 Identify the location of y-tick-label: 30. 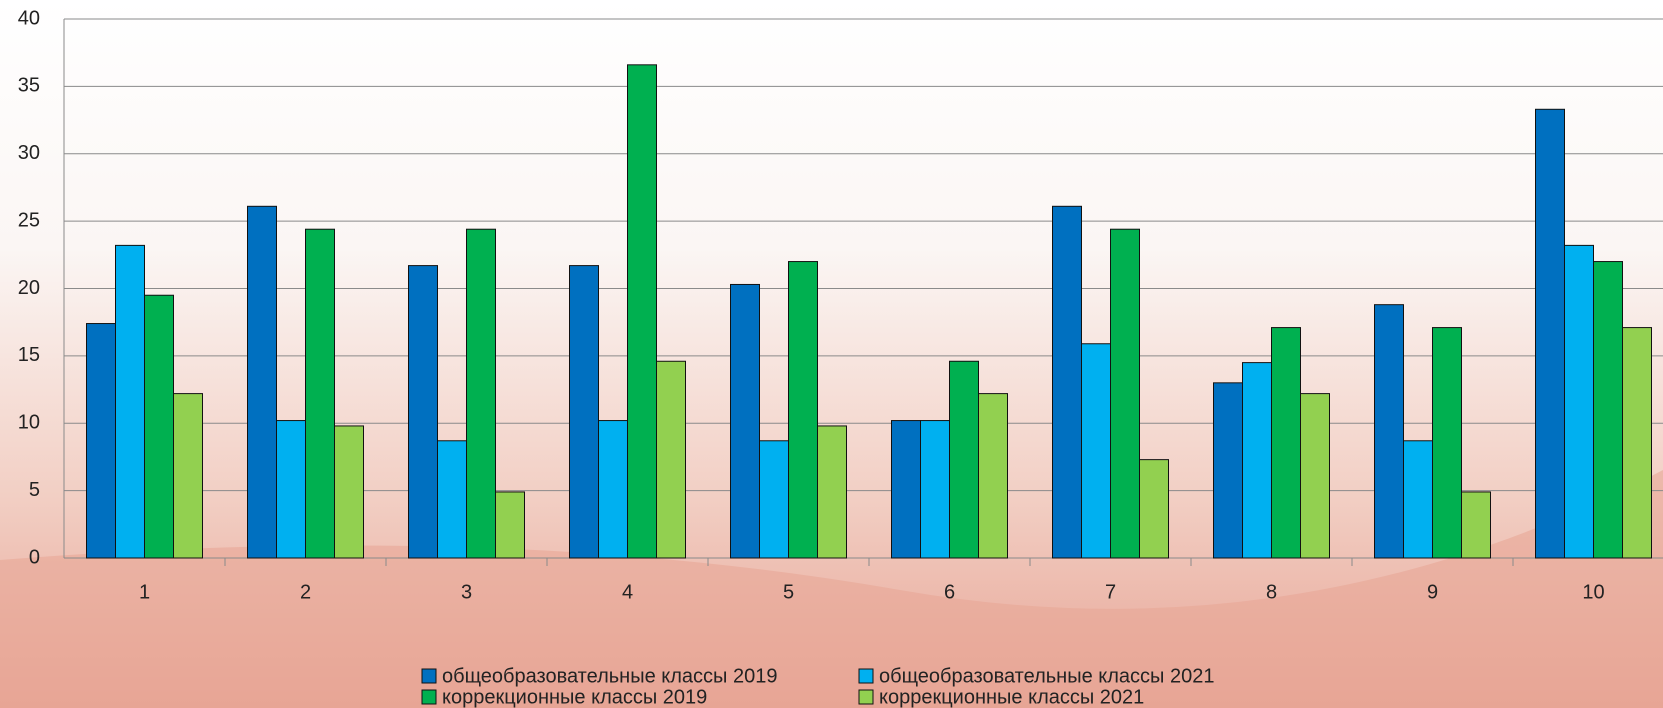
(29, 153).